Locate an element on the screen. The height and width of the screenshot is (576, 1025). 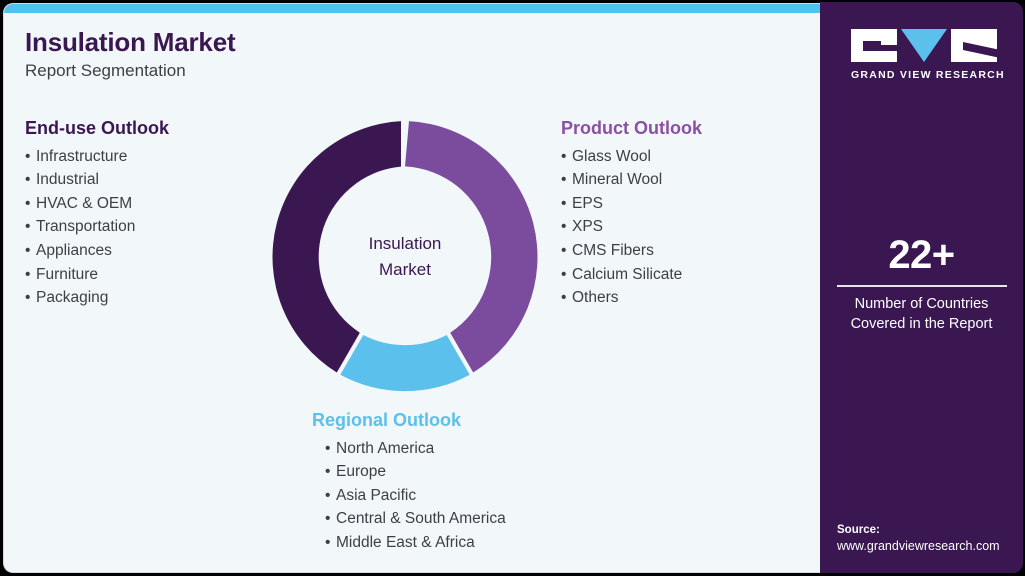
list-item: • Central & South America is located at coordinates (415, 519).